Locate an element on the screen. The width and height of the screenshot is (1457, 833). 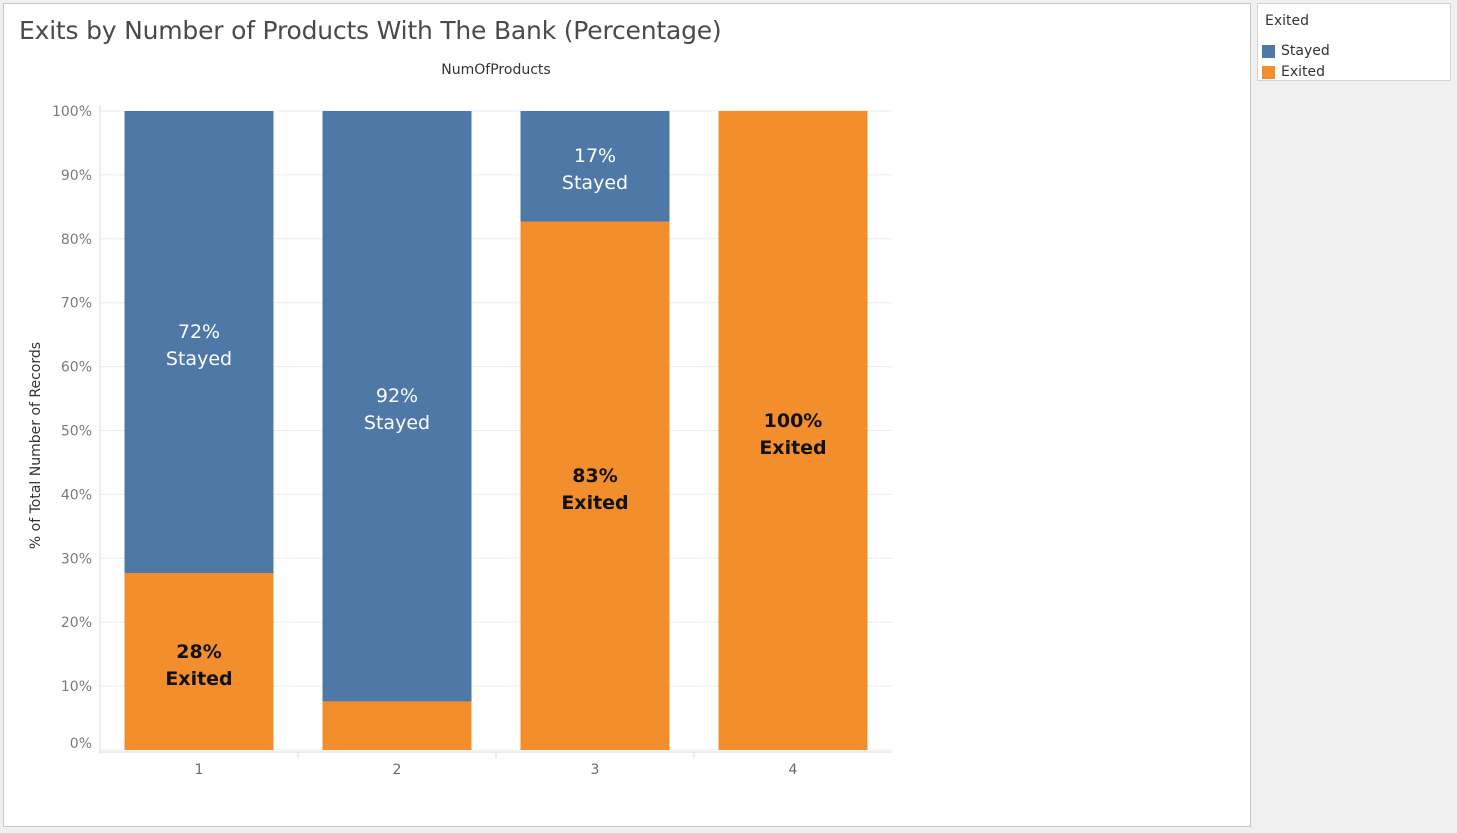
x-tick-label: 3 is located at coordinates (595, 770).